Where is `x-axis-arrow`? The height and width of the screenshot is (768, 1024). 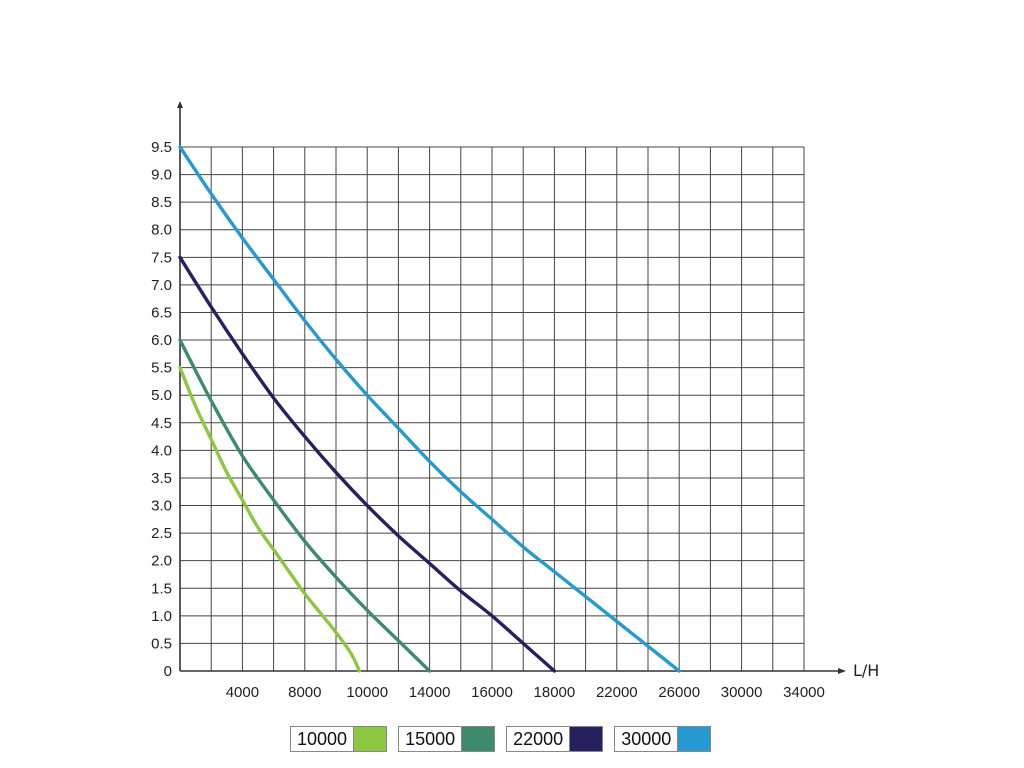 x-axis-arrow is located at coordinates (842, 671).